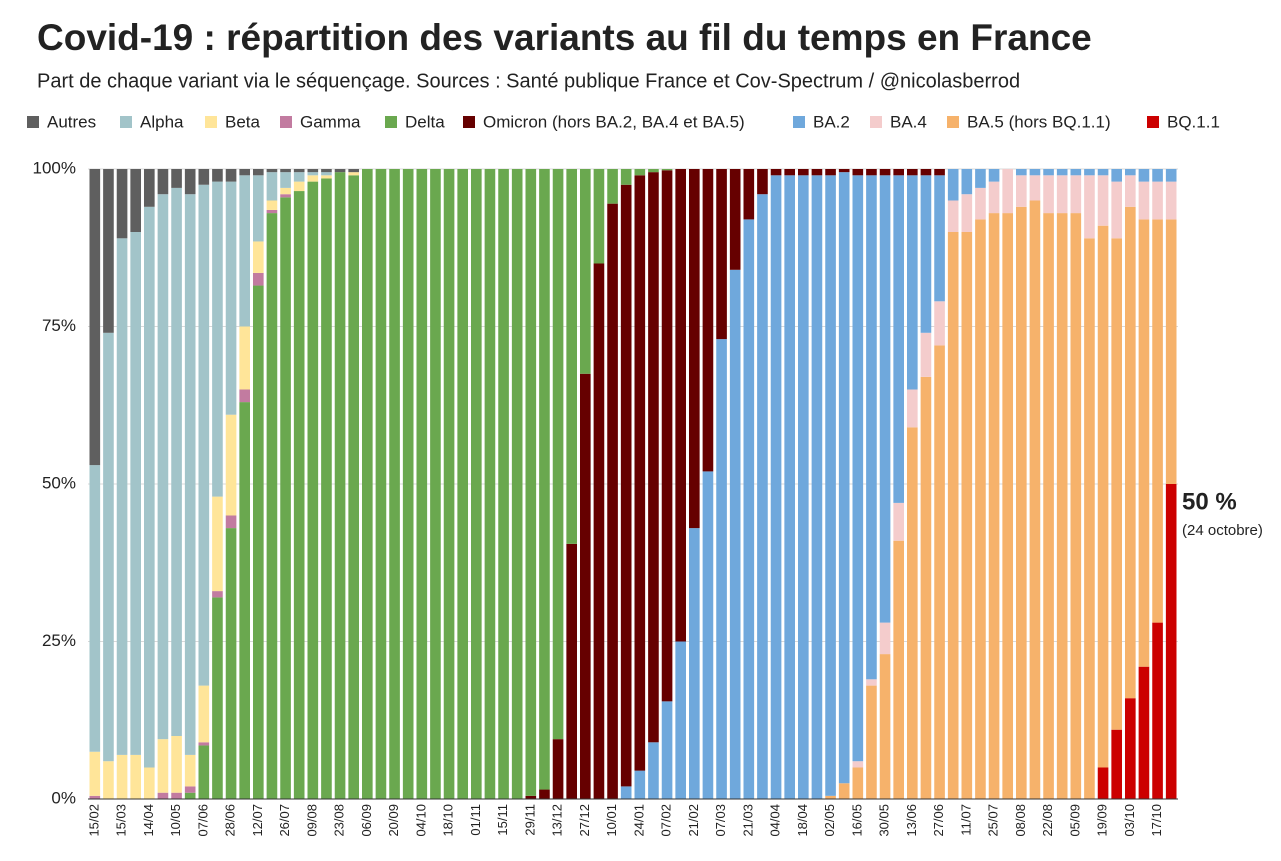 The width and height of the screenshot is (1281, 861). What do you see at coordinates (93, 820) in the screenshot?
I see `x-tick-label: 15/02` at bounding box center [93, 820].